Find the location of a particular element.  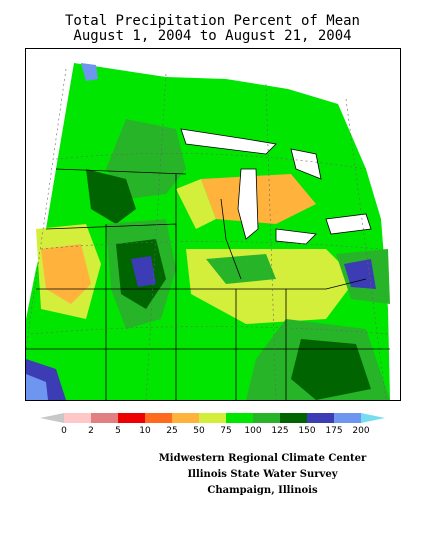

legend-label-25: 25 is located at coordinates (172, 431).